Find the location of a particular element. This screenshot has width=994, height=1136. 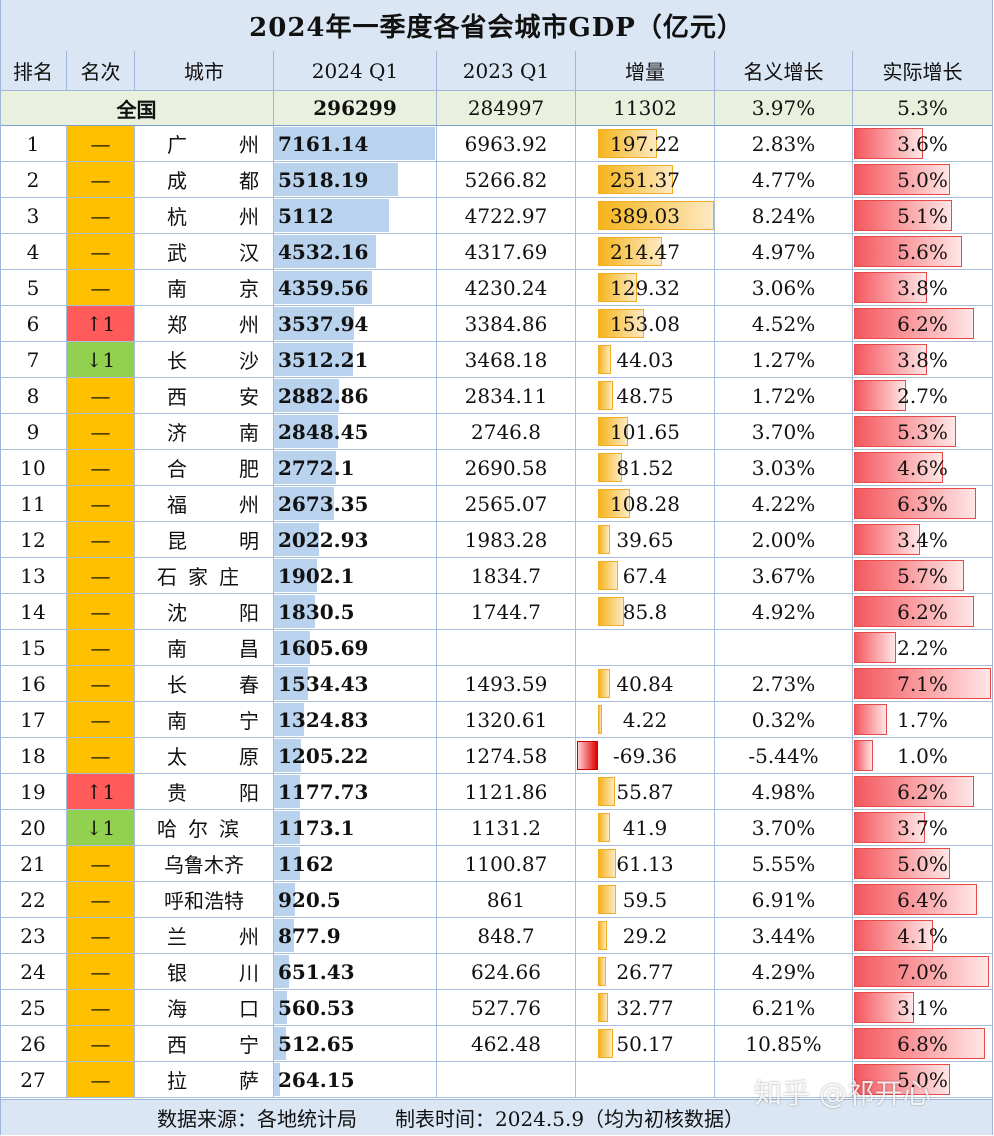

rank-cell: 13 is located at coordinates (33, 576).